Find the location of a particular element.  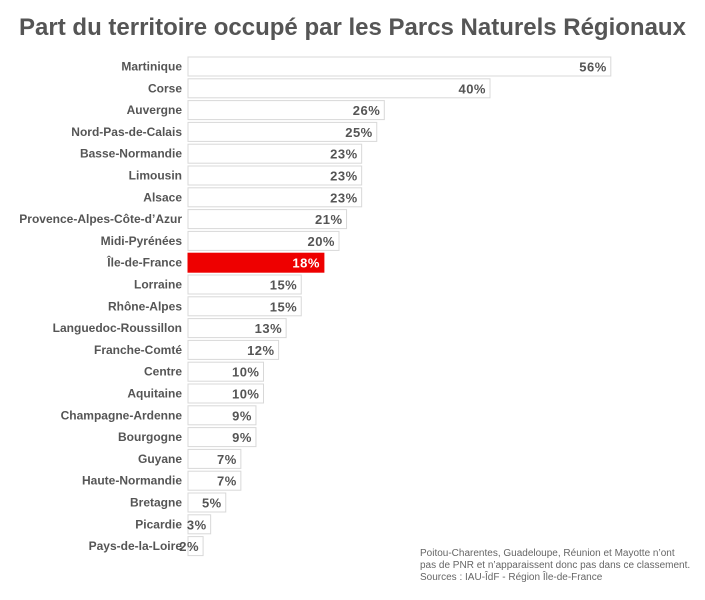

category-label: Picardie is located at coordinates (158, 524).